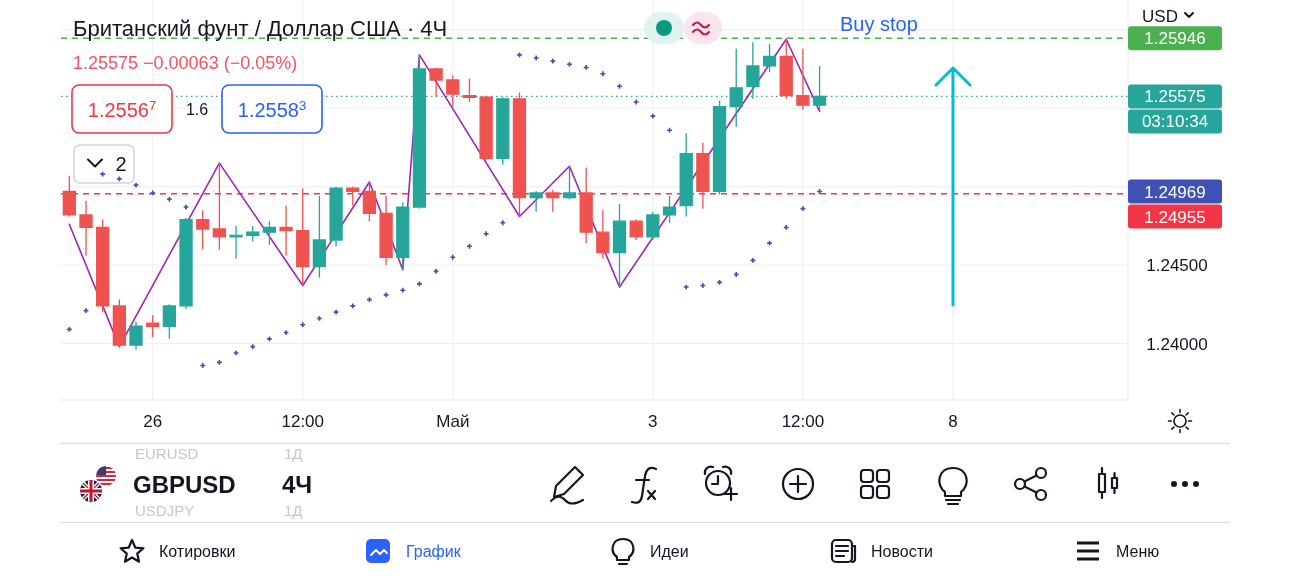 The width and height of the screenshot is (1290, 580). What do you see at coordinates (1138, 551) in the screenshot?
I see `text: Меню` at bounding box center [1138, 551].